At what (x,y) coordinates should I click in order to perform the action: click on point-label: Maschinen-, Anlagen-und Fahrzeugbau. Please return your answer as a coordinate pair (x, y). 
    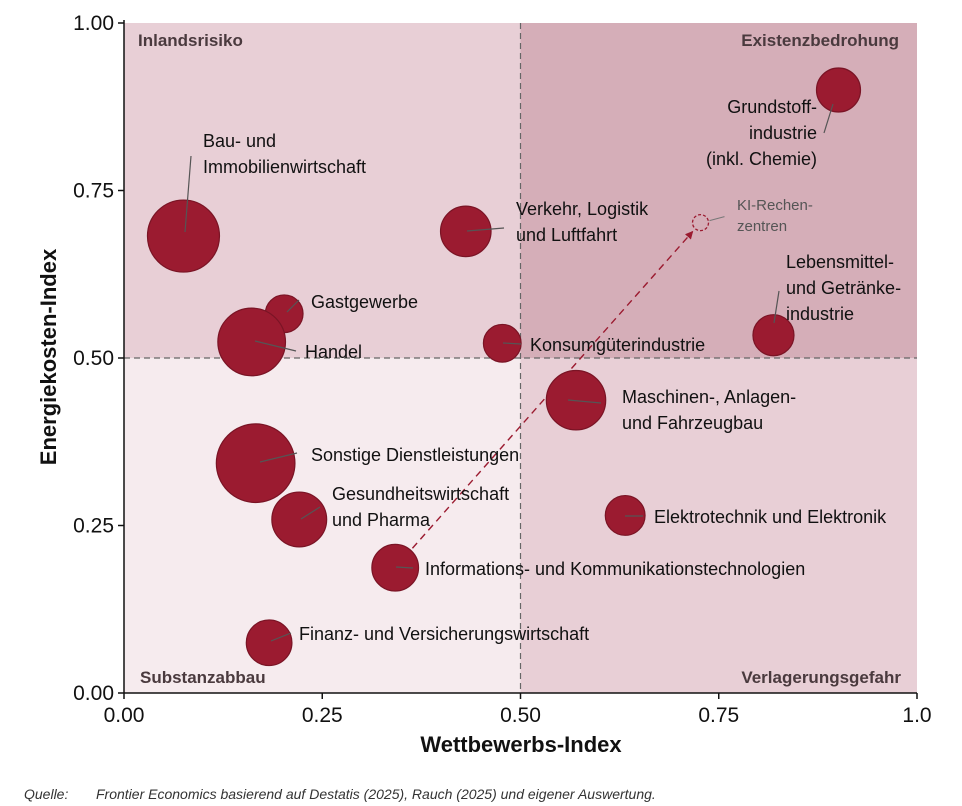
    Looking at the image, I should click on (709, 410).